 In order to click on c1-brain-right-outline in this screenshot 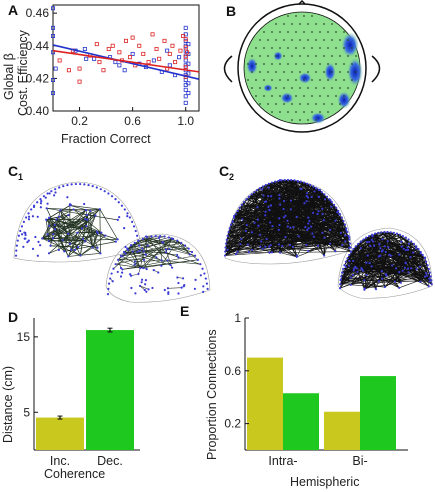, I will do `click(158, 268)`.